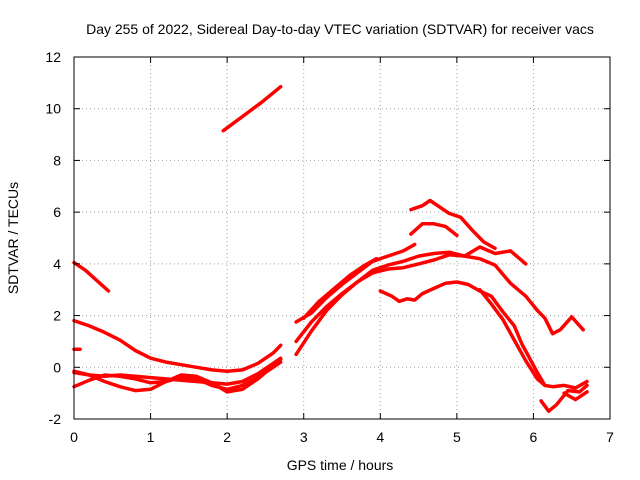 The image size is (640, 480). I want to click on series-track-i, so click(439, 303).